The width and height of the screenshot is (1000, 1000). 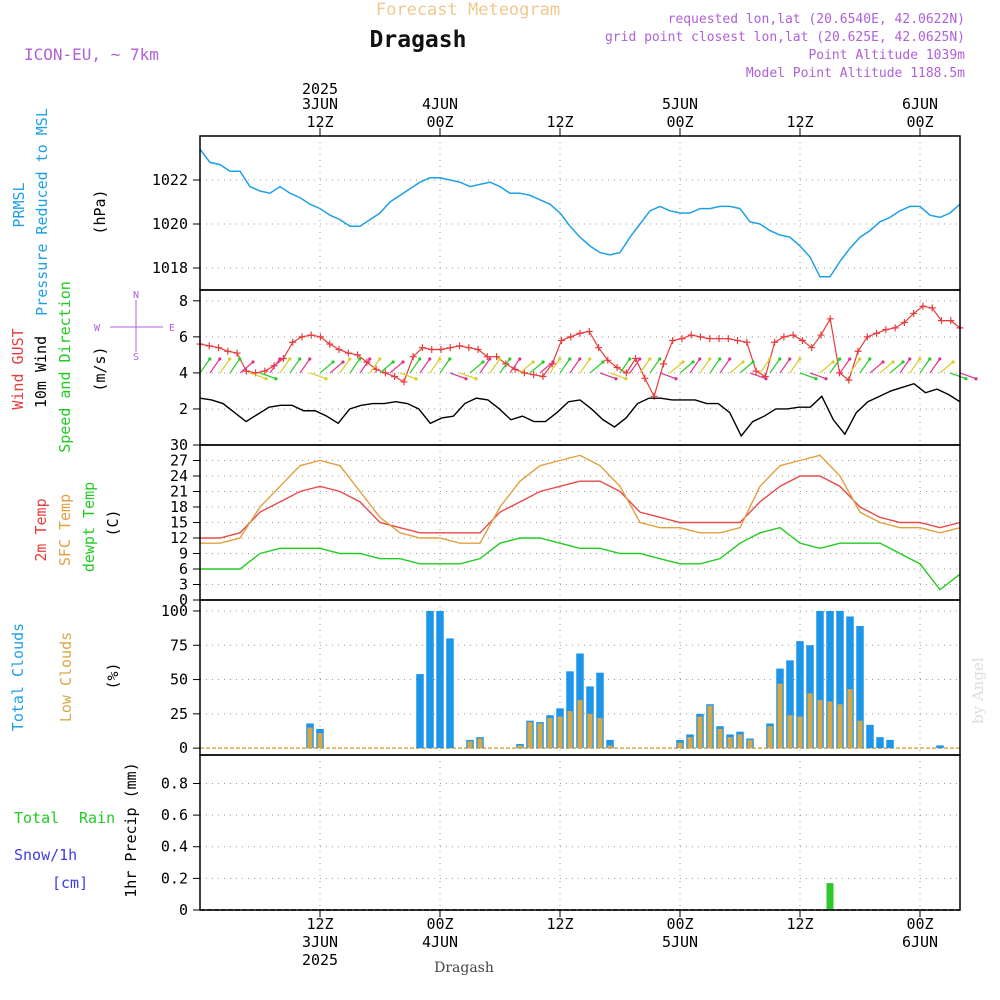 What do you see at coordinates (320, 89) in the screenshot?
I see `top-time-label: 2025` at bounding box center [320, 89].